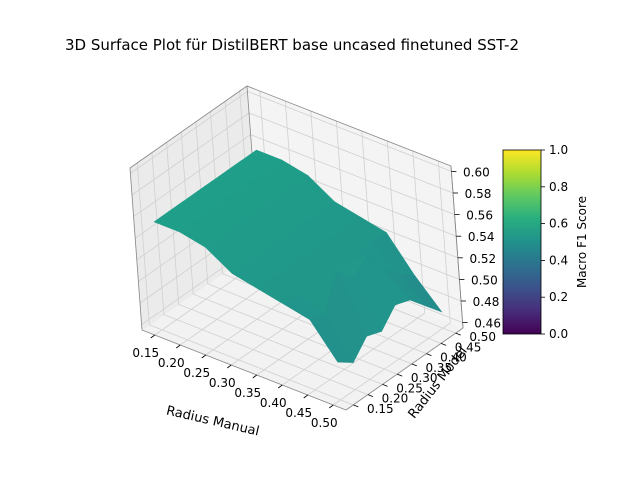 Image resolution: width=640 pixels, height=480 pixels. Describe the element at coordinates (409, 388) in the screenshot. I see `y-tick-label: 0.25` at that location.